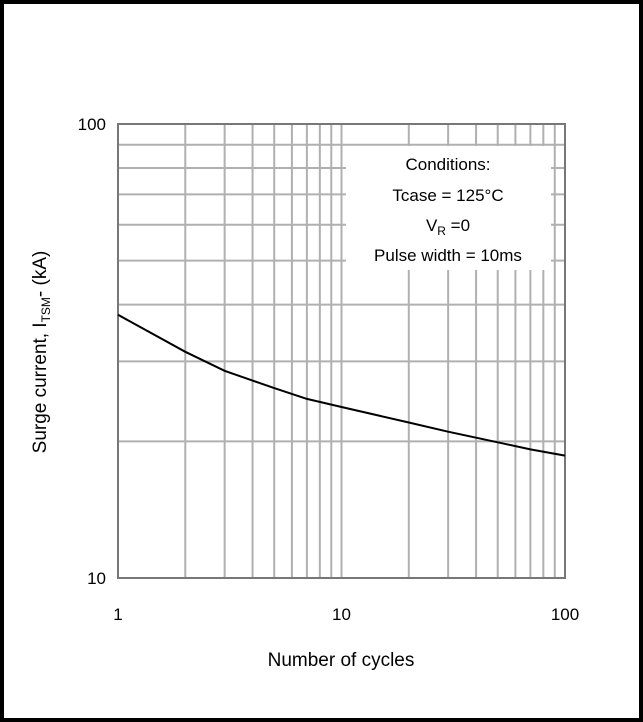 This screenshot has height=722, width=643. What do you see at coordinates (341, 660) in the screenshot?
I see `x-axis-label: Number of cycles` at bounding box center [341, 660].